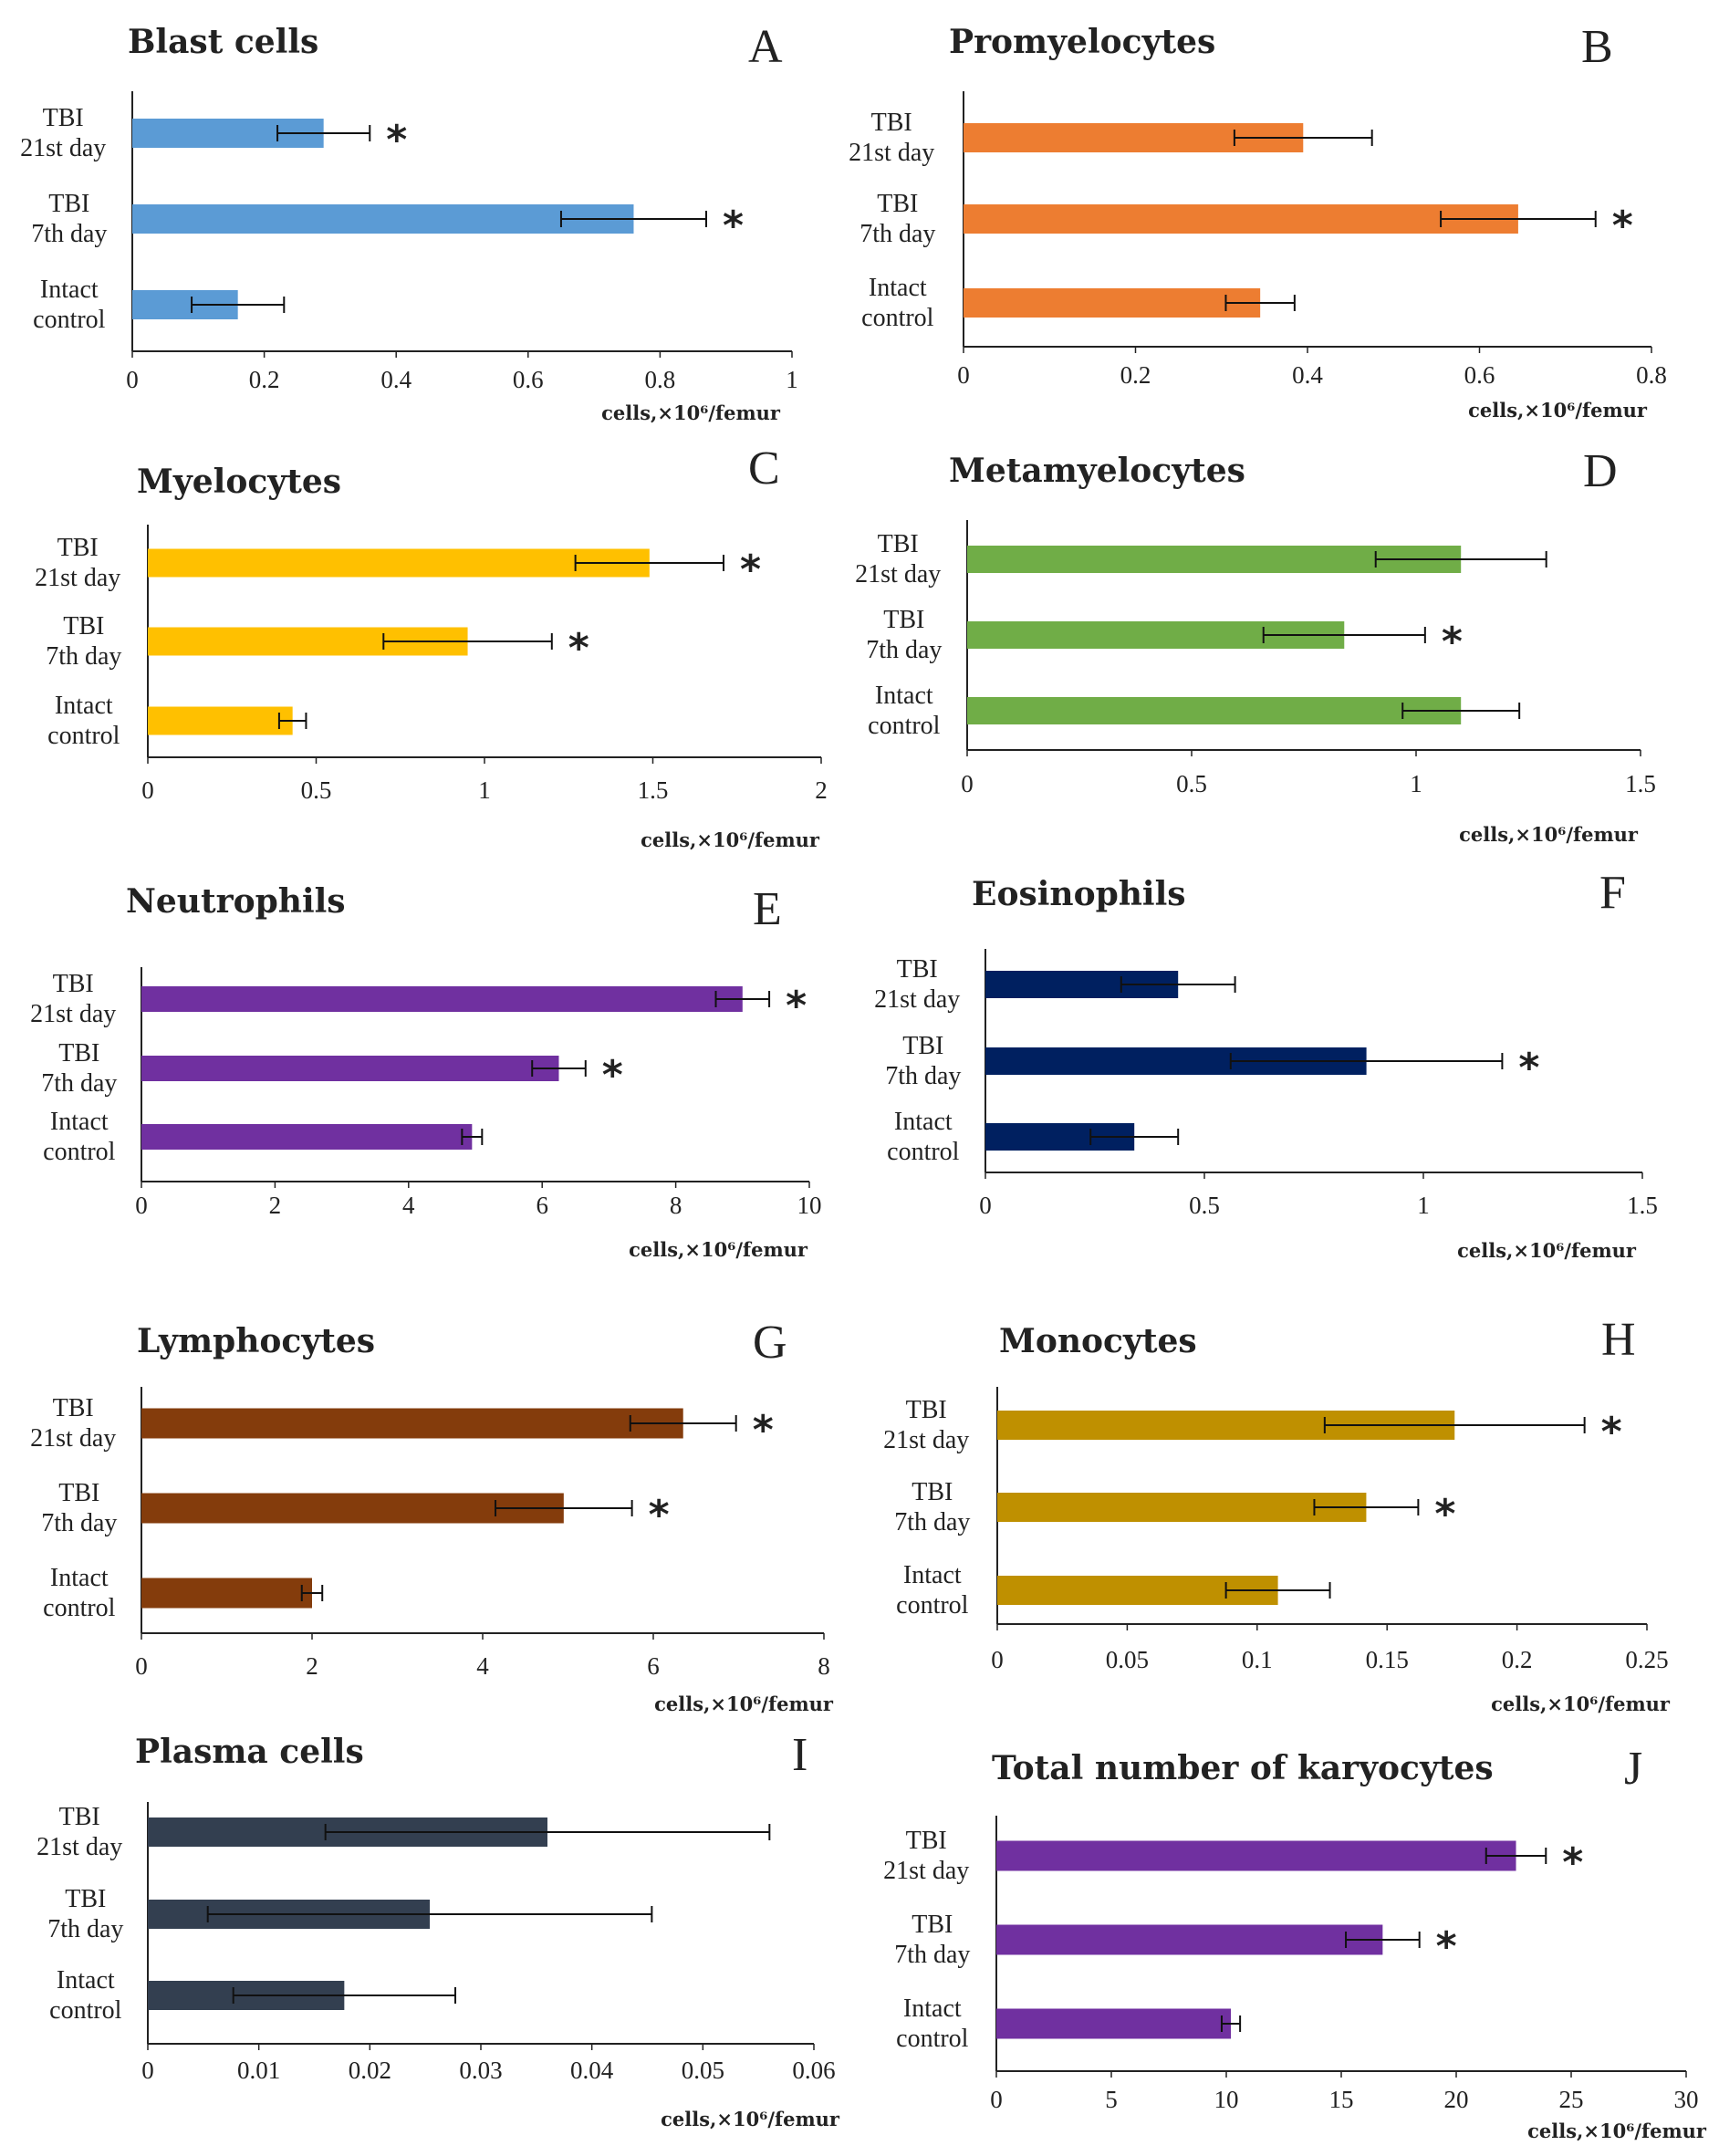  Describe the element at coordinates (813, 2070) in the screenshot. I see `x-tick-label: 0.06` at that location.